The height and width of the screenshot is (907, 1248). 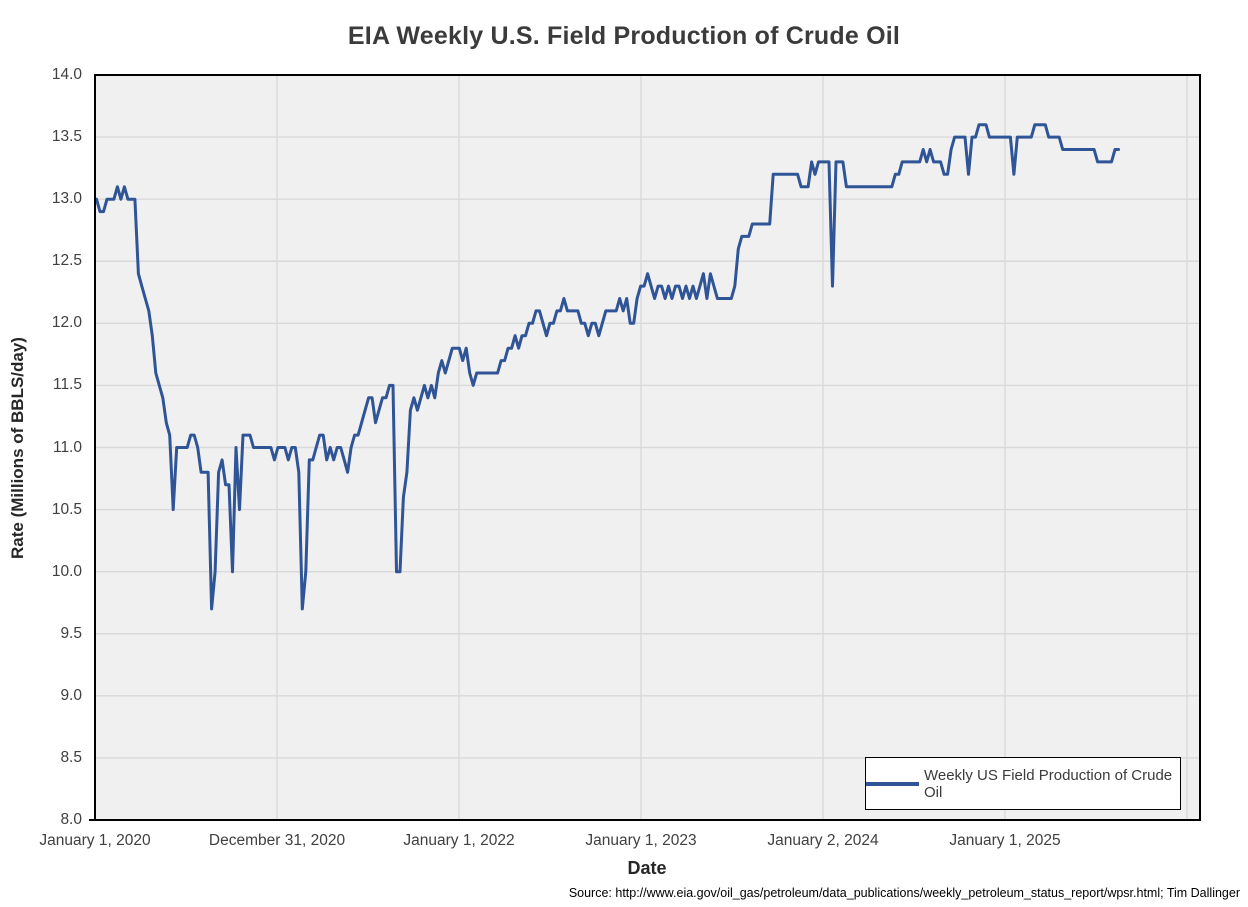 I want to click on y-tick-label: 14.0, so click(x=66, y=74).